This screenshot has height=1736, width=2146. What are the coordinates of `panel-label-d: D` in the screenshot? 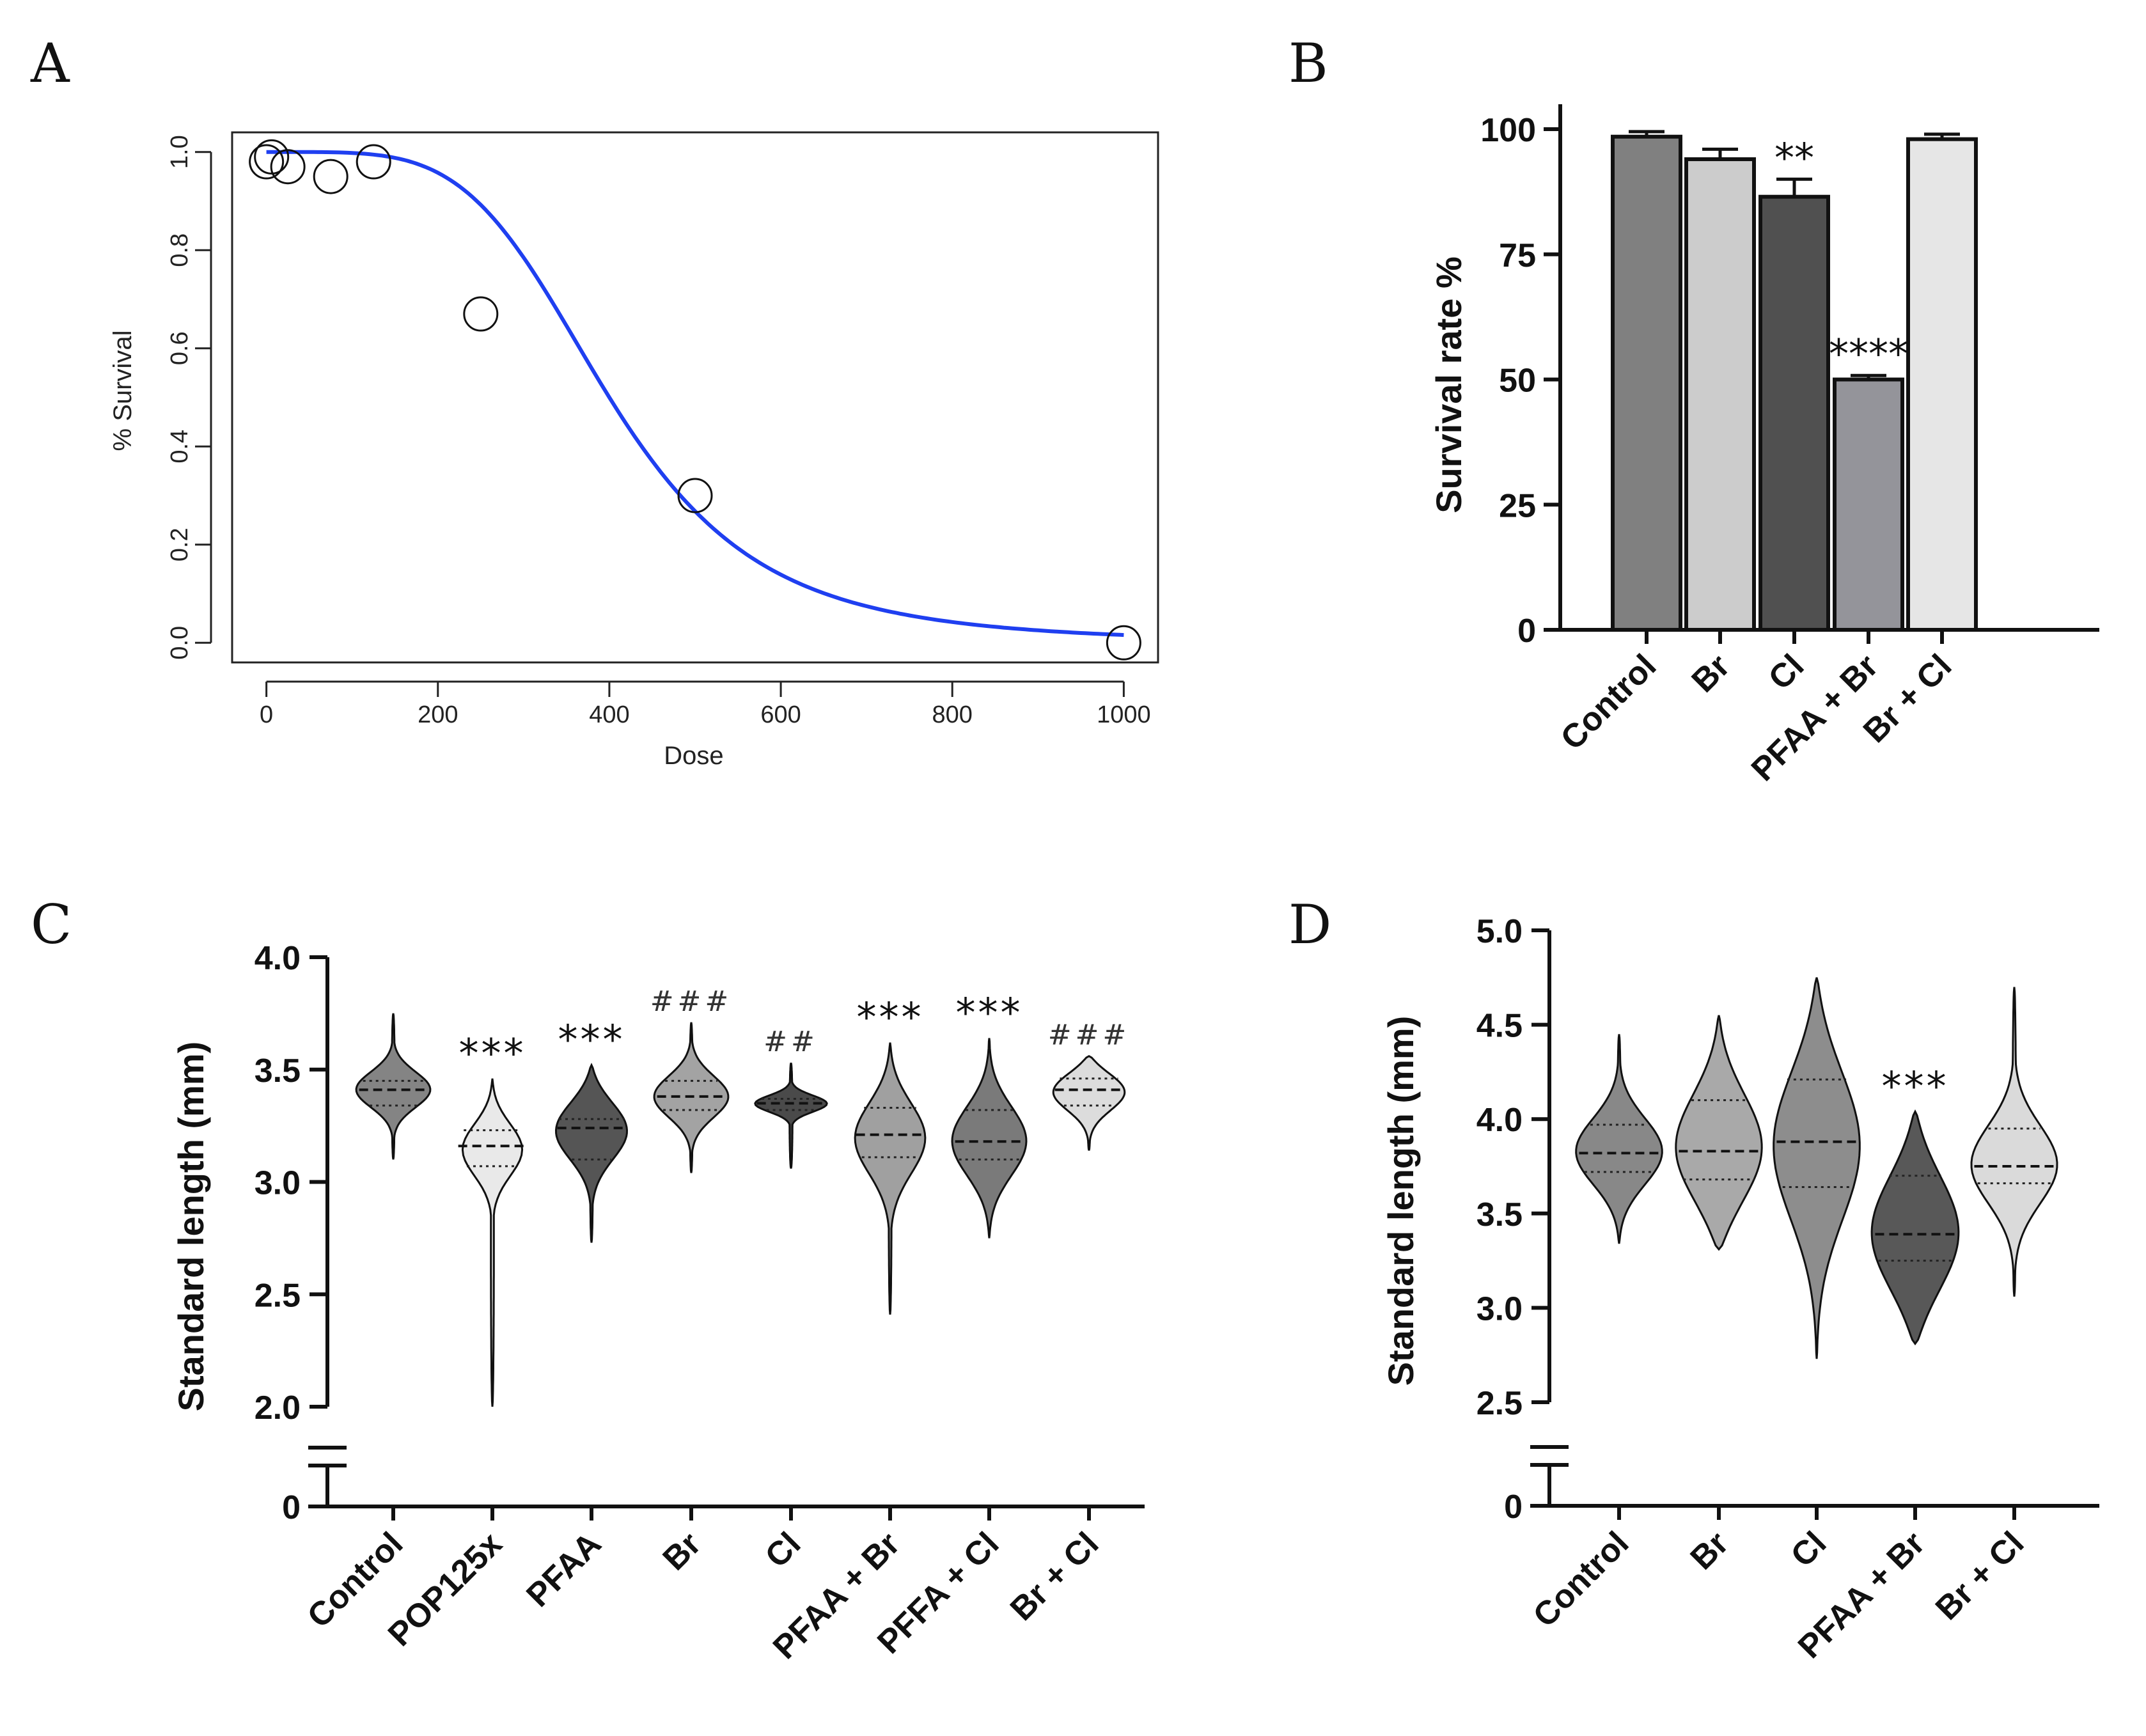 It's located at (1309, 924).